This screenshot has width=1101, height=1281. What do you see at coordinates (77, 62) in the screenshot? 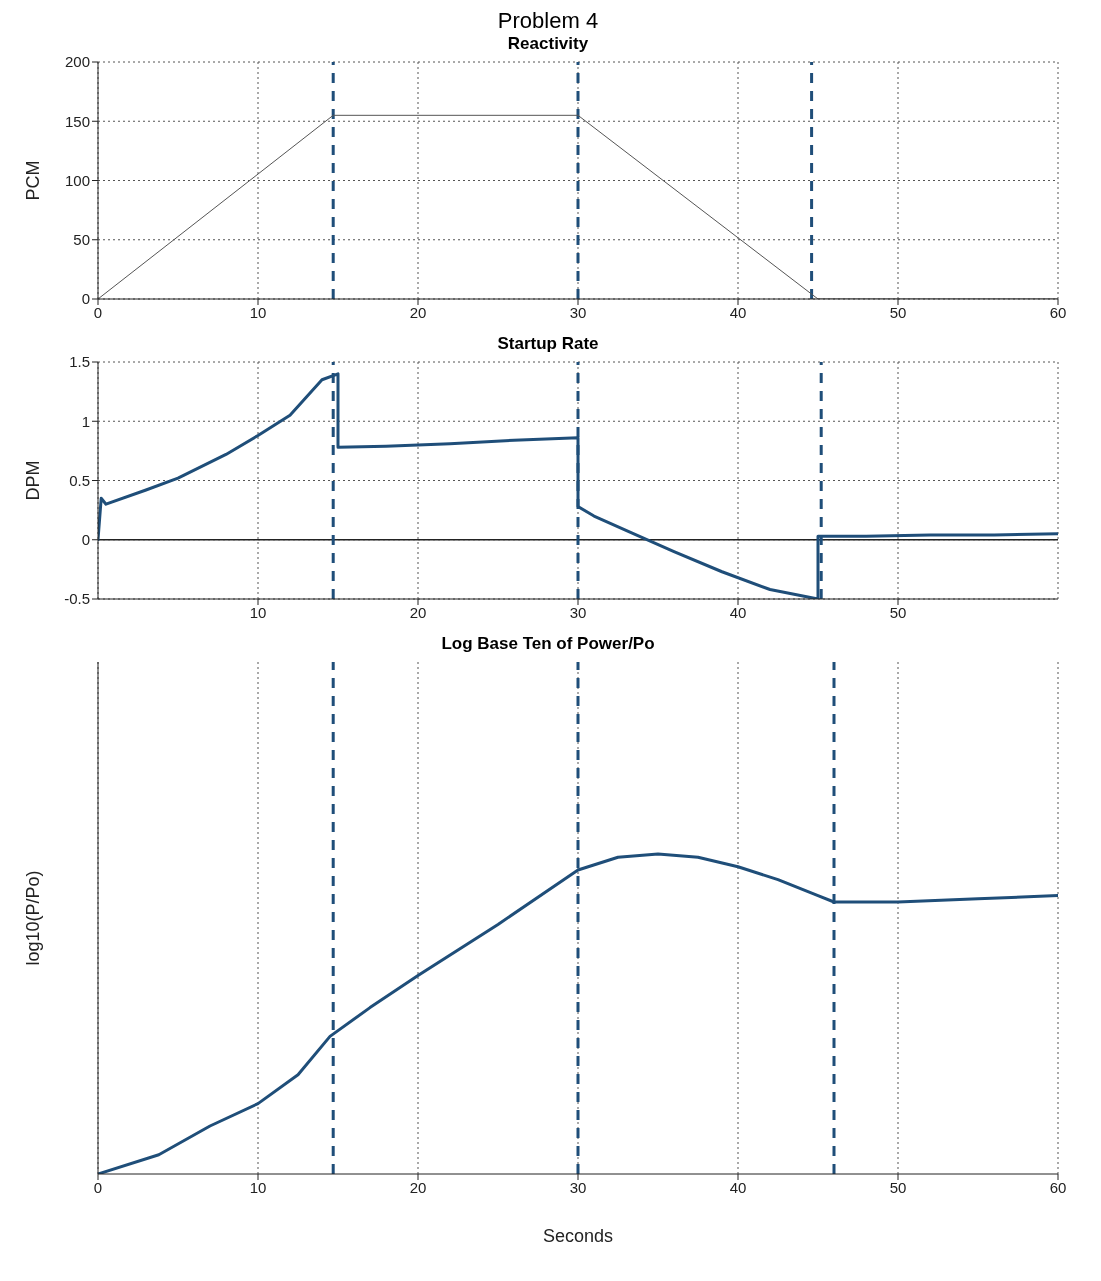
I see `y-tick-label: 200` at bounding box center [77, 62].